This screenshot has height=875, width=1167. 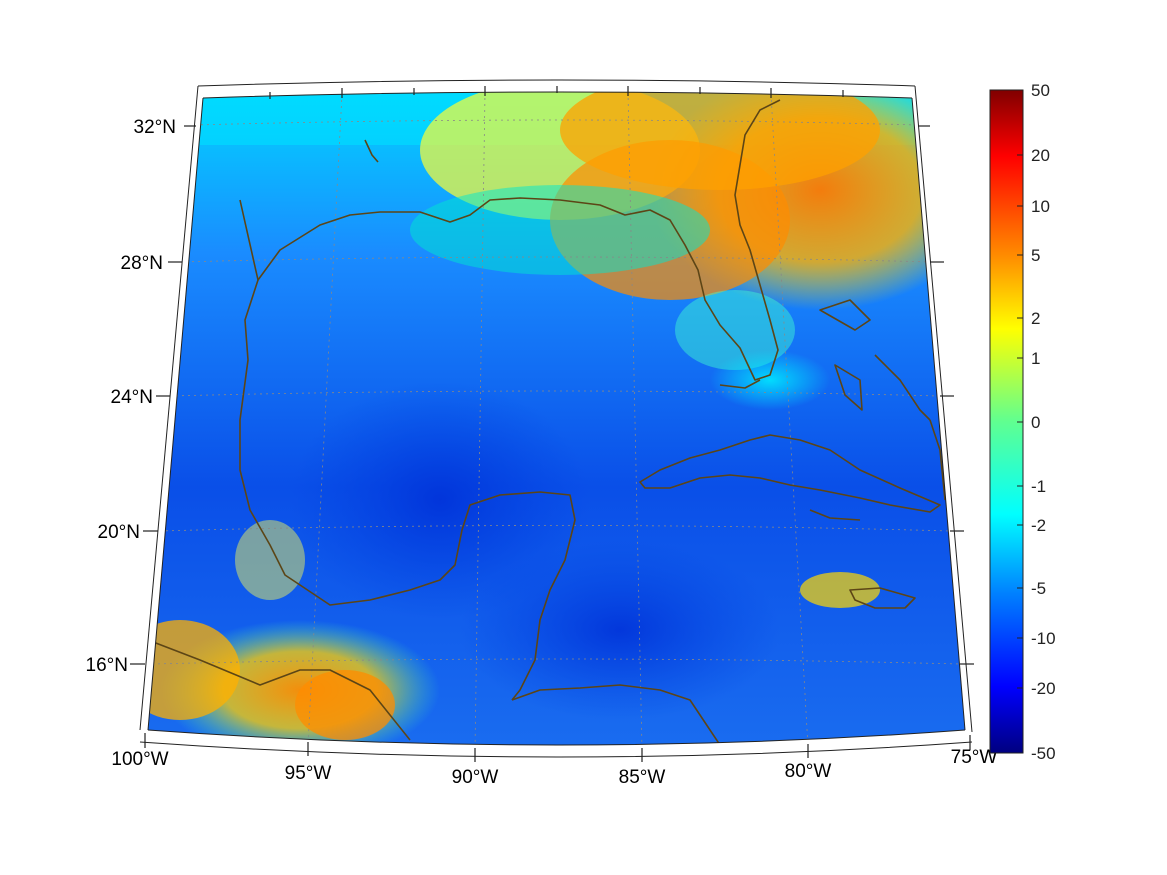 I want to click on colorbar-label: 50, so click(x=1040, y=90).